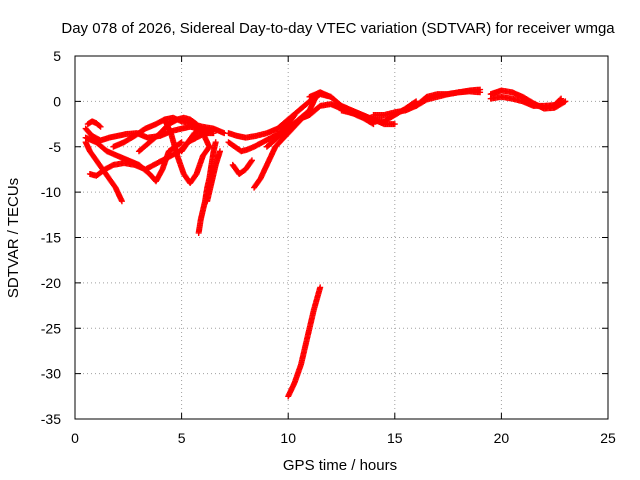  Describe the element at coordinates (51, 328) in the screenshot. I see `y-tick-label: -25` at that location.